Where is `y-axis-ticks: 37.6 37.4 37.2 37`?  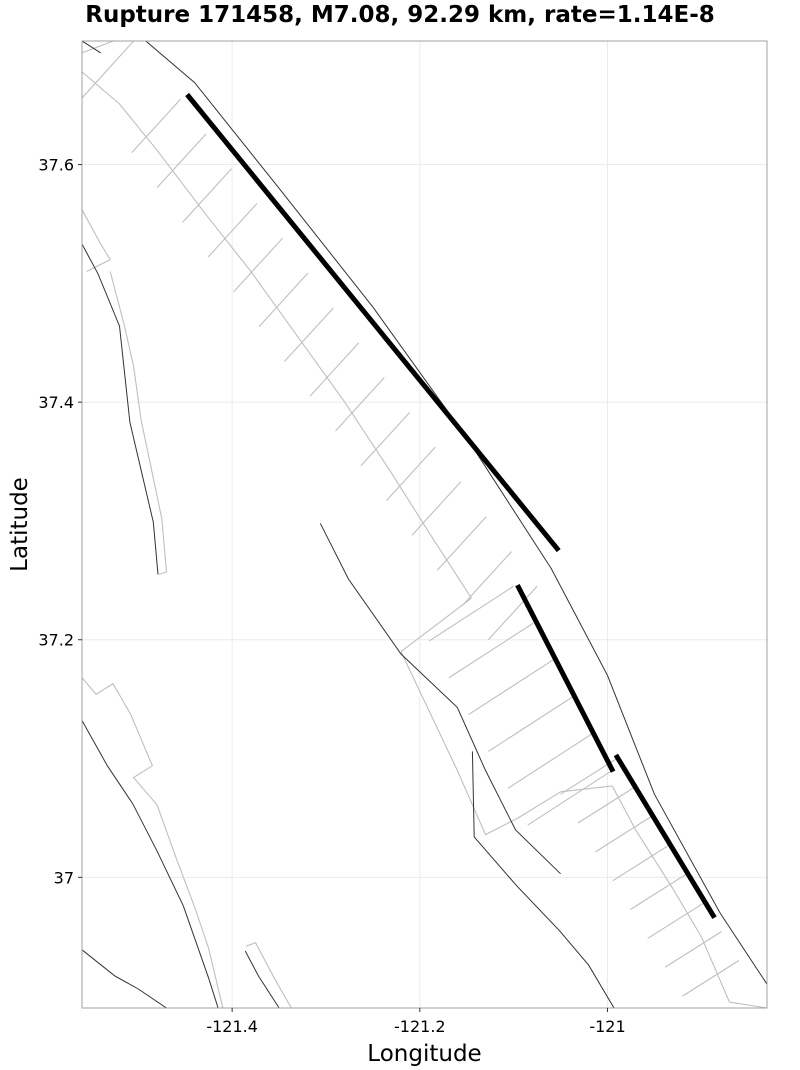
y-axis-ticks: 37.6 37.4 37.2 37 is located at coordinates (60, 521).